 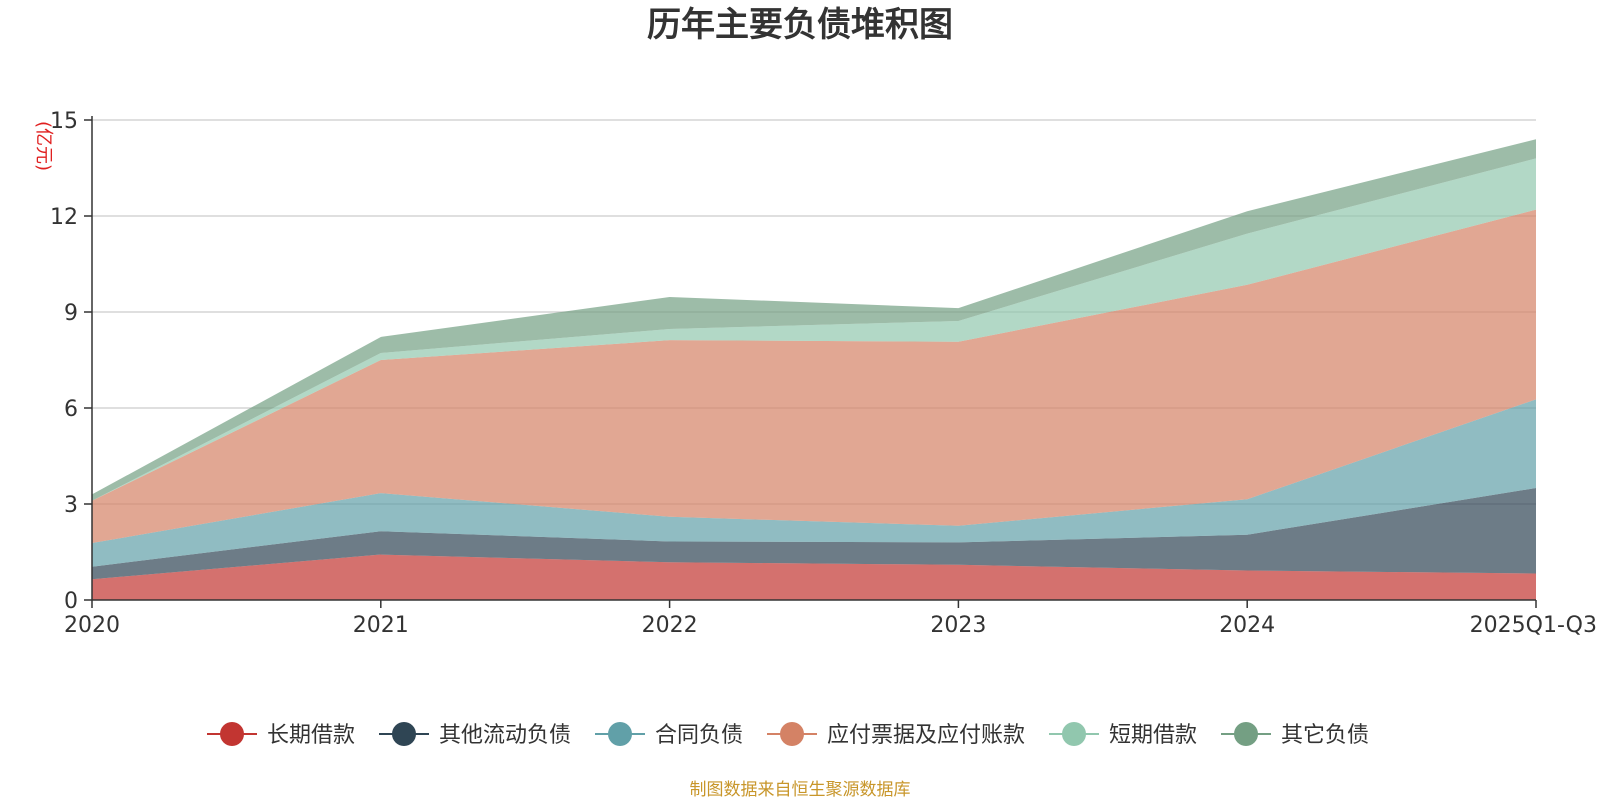 I want to click on legend-item-应付票据及应付账款: 应付票据及应付账款, so click(x=896, y=735).